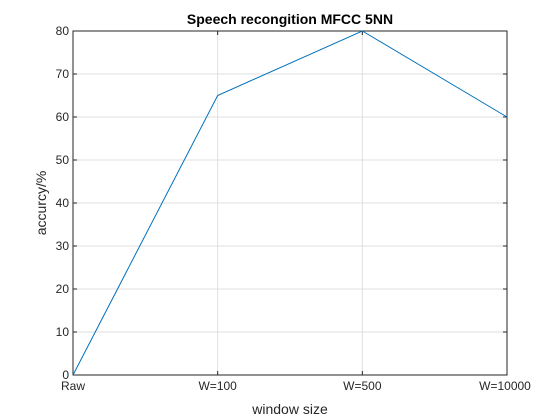  Describe the element at coordinates (63, 203) in the screenshot. I see `y-tick-label: 40` at that location.